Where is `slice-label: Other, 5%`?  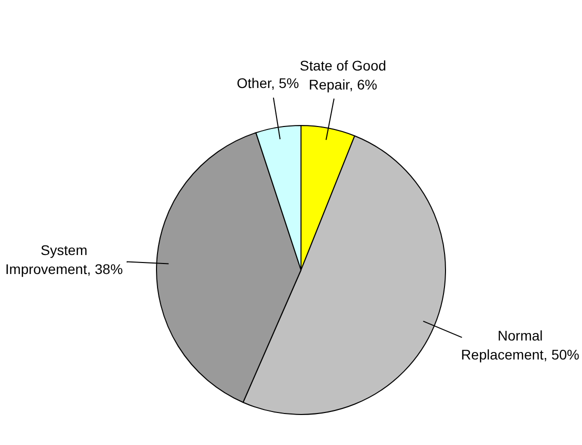
slice-label: Other, 5% is located at coordinates (268, 83).